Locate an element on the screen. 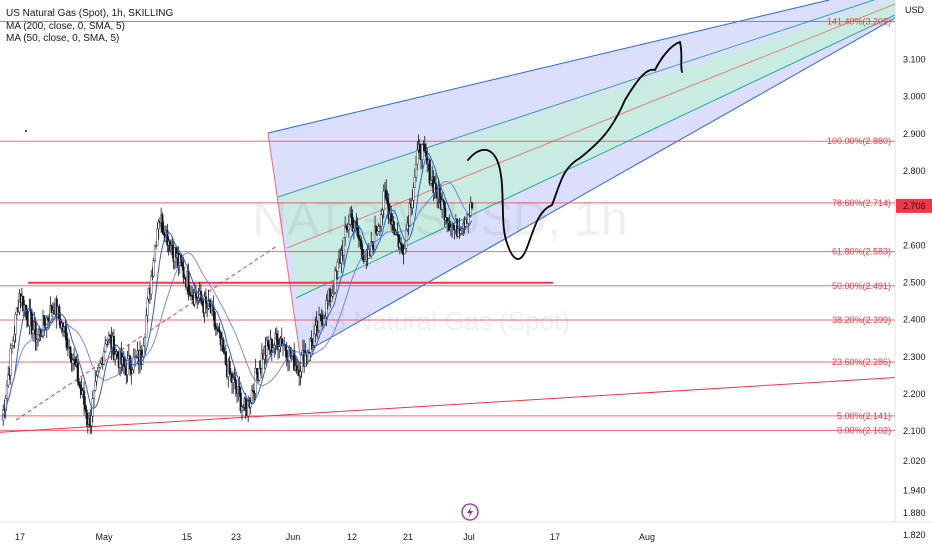  price-tick: 2.500 is located at coordinates (914, 282).